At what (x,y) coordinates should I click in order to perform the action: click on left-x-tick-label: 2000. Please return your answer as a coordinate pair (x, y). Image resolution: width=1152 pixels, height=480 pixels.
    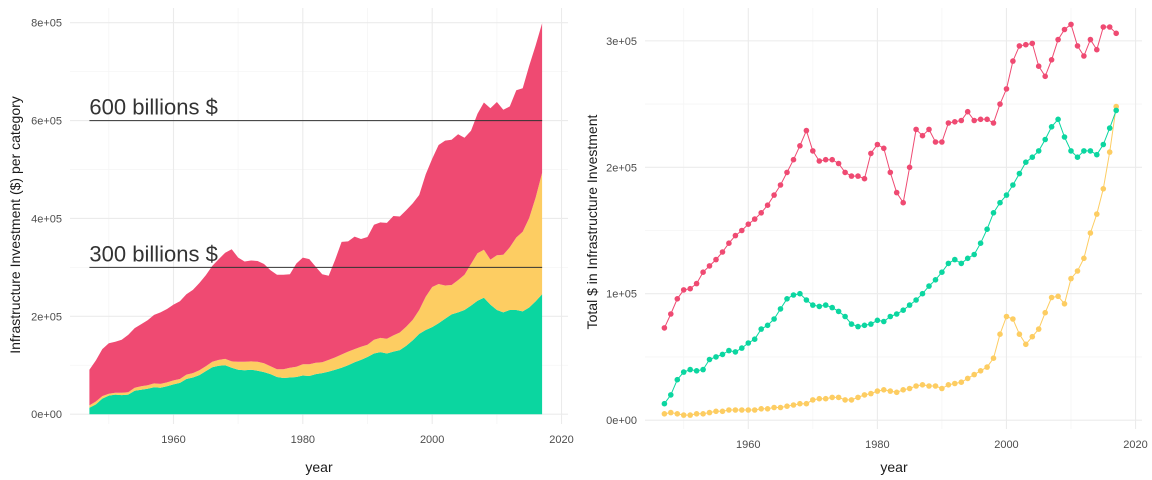
    Looking at the image, I should click on (432, 440).